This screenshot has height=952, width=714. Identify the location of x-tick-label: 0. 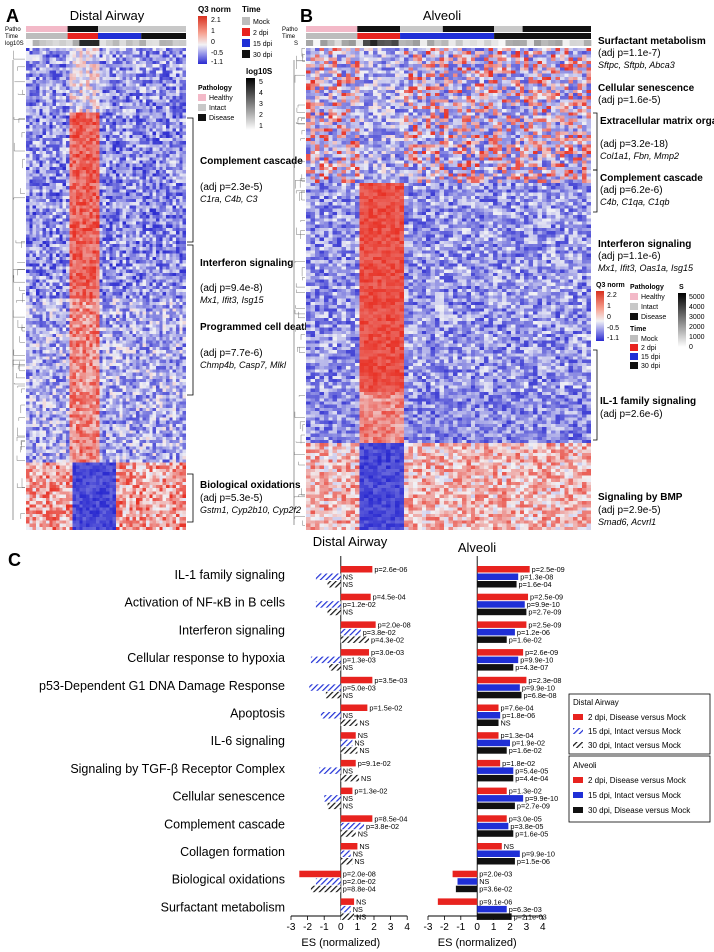
(477, 927).